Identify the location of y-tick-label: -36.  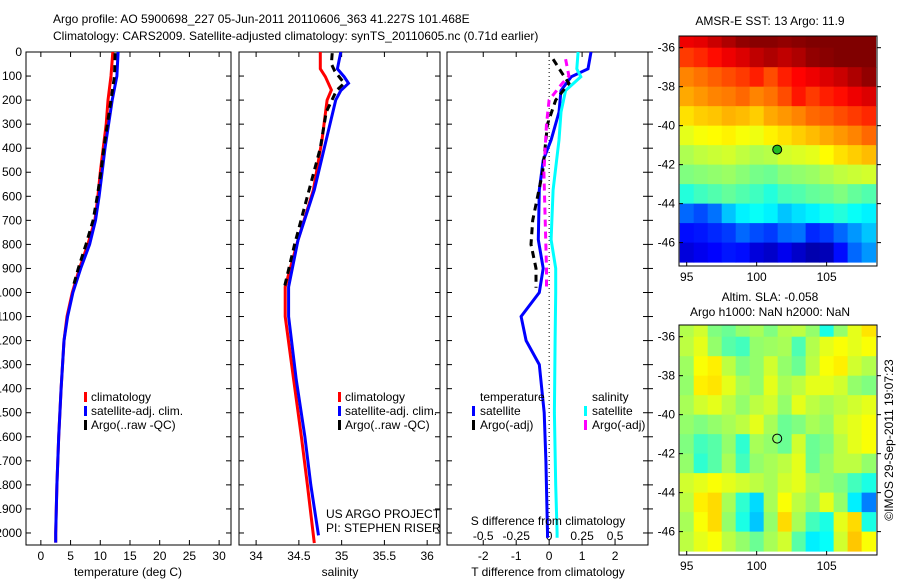
(667, 48).